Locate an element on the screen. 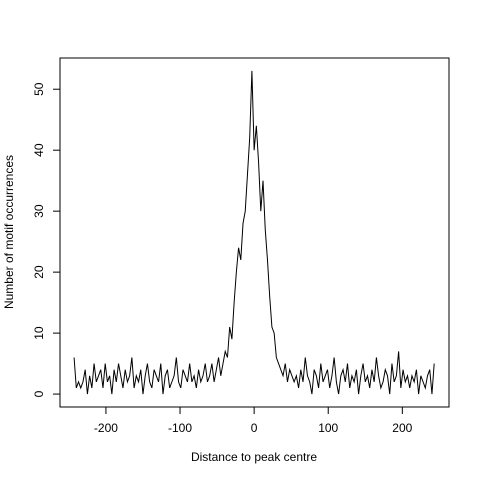 This screenshot has height=480, width=480. x-tick-label: 0 is located at coordinates (254, 428).